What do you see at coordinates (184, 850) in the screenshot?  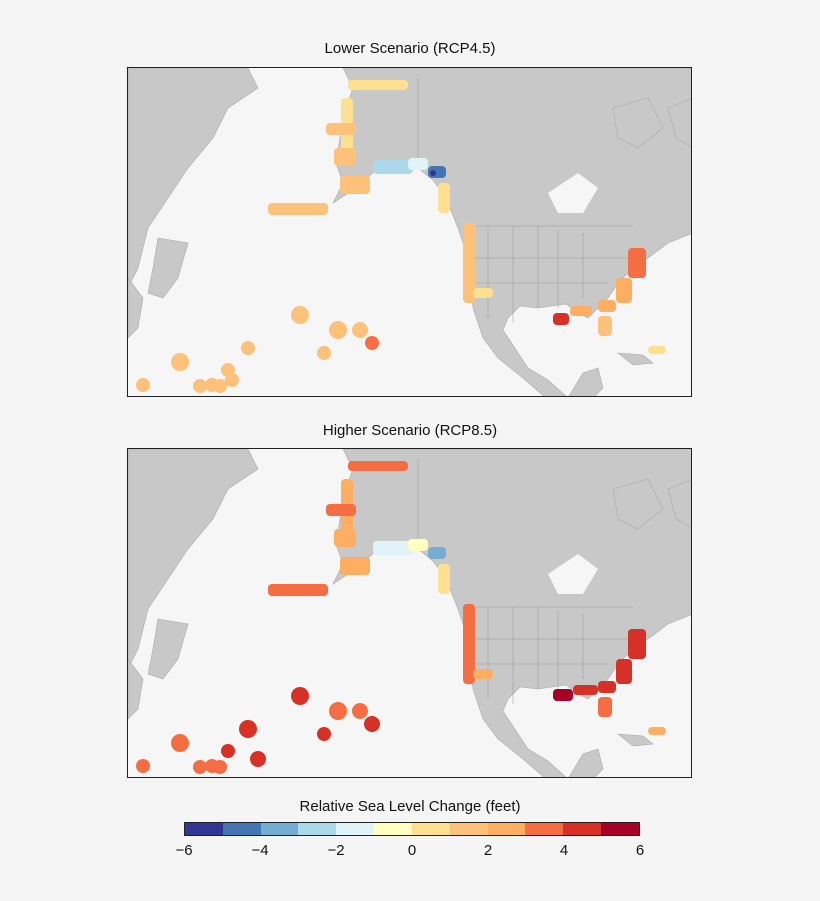 I see `colorbar-tick-label: −6` at bounding box center [184, 850].